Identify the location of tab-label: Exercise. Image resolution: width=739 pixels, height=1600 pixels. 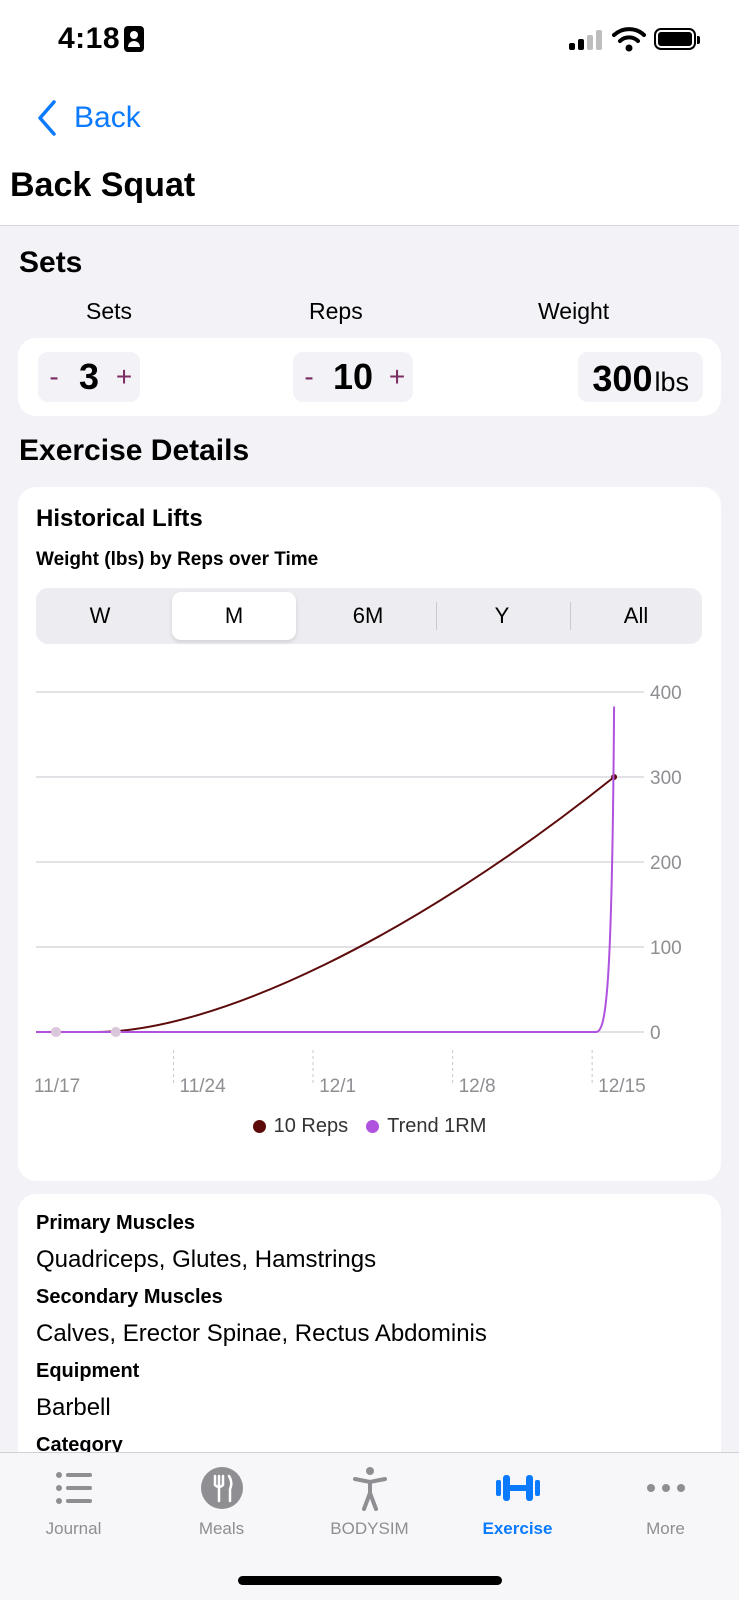
(517, 1528).